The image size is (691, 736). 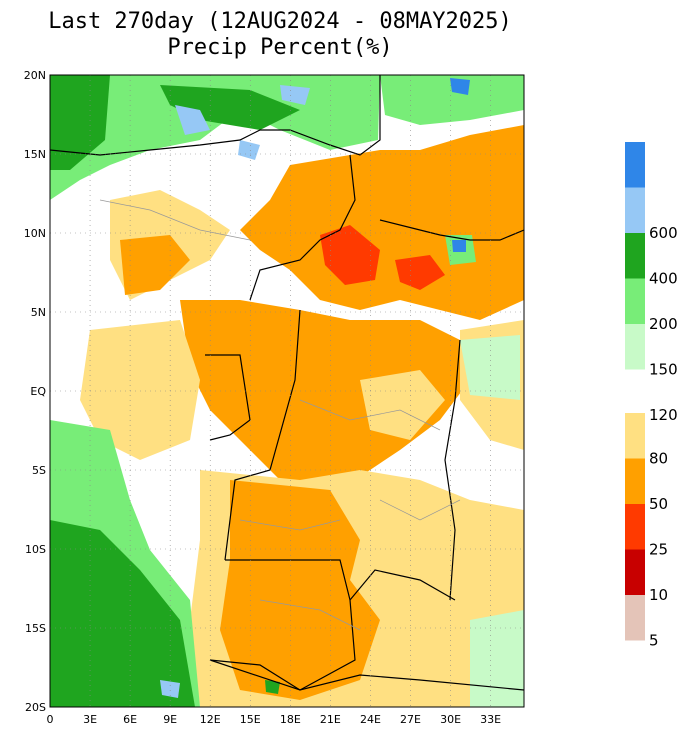 What do you see at coordinates (663, 324) in the screenshot?
I see `legend-upper-label: 200` at bounding box center [663, 324].